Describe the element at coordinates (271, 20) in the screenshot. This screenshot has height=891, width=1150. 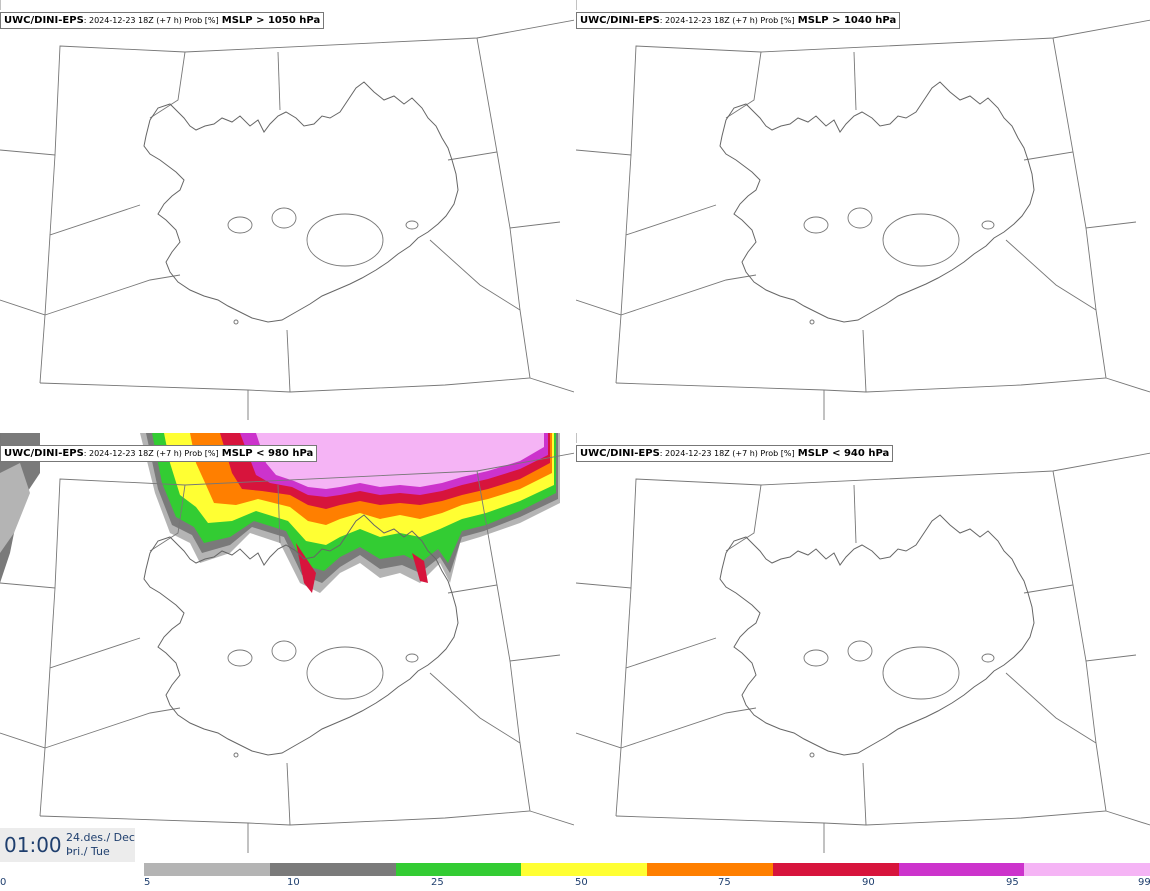
I see `panel-parameter: MSLP > 1050 hPa` at that location.